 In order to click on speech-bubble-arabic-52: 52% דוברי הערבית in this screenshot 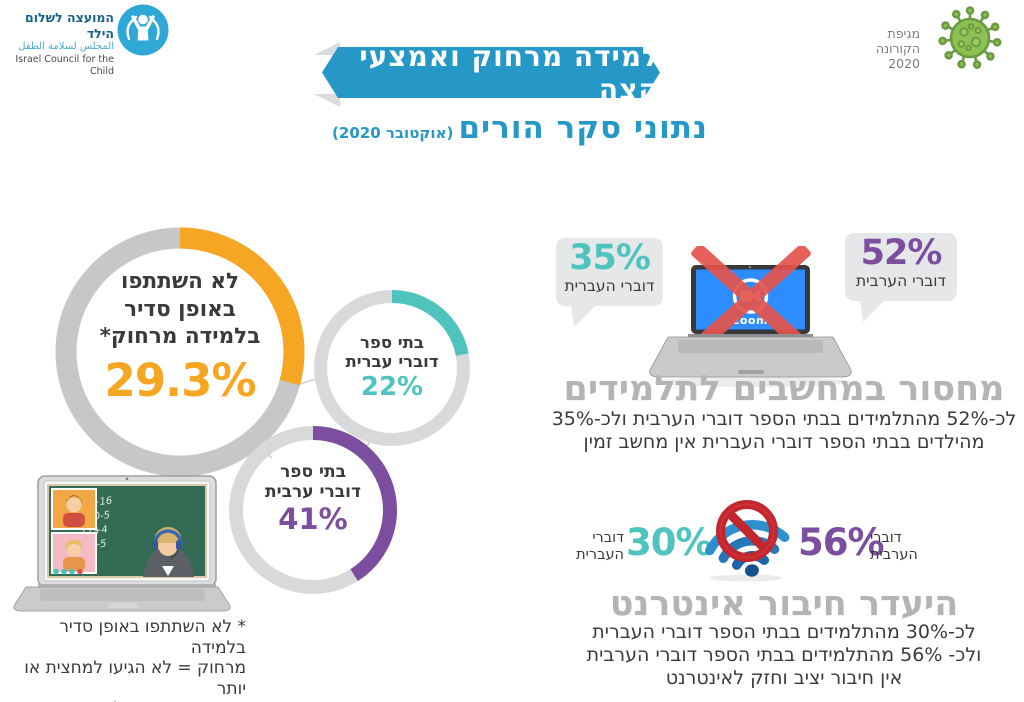, I will do `click(901, 267)`.